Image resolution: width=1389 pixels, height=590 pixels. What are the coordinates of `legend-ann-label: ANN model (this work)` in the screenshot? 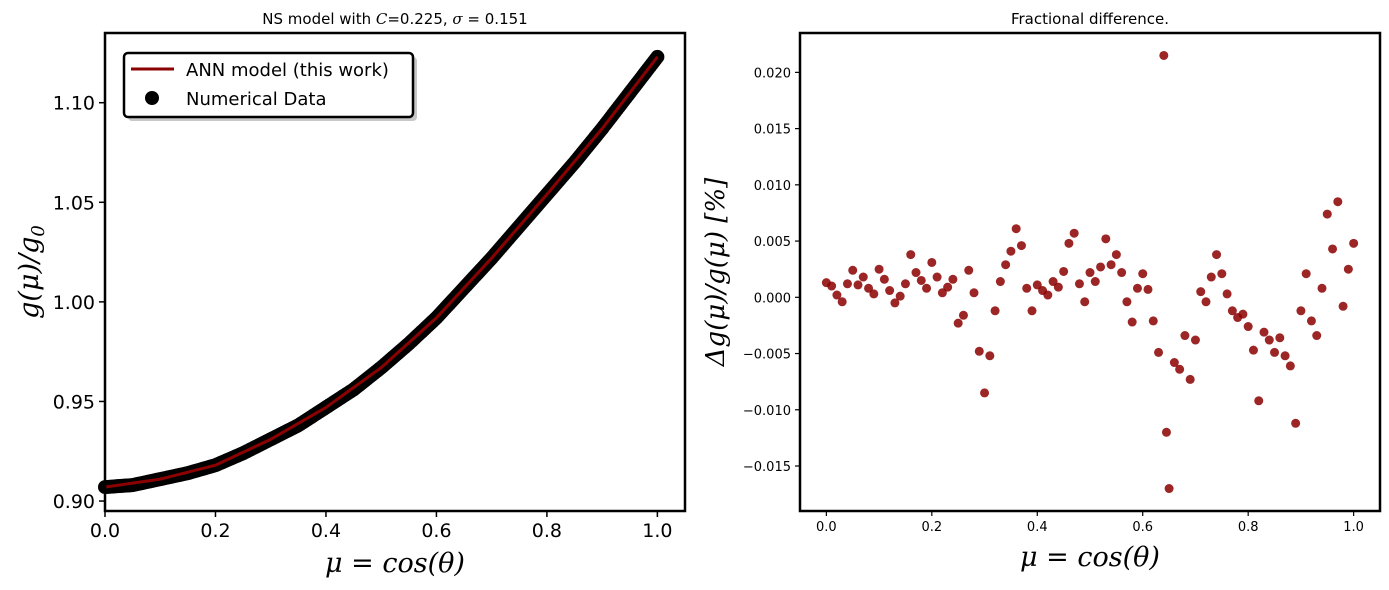 It's located at (287, 70).